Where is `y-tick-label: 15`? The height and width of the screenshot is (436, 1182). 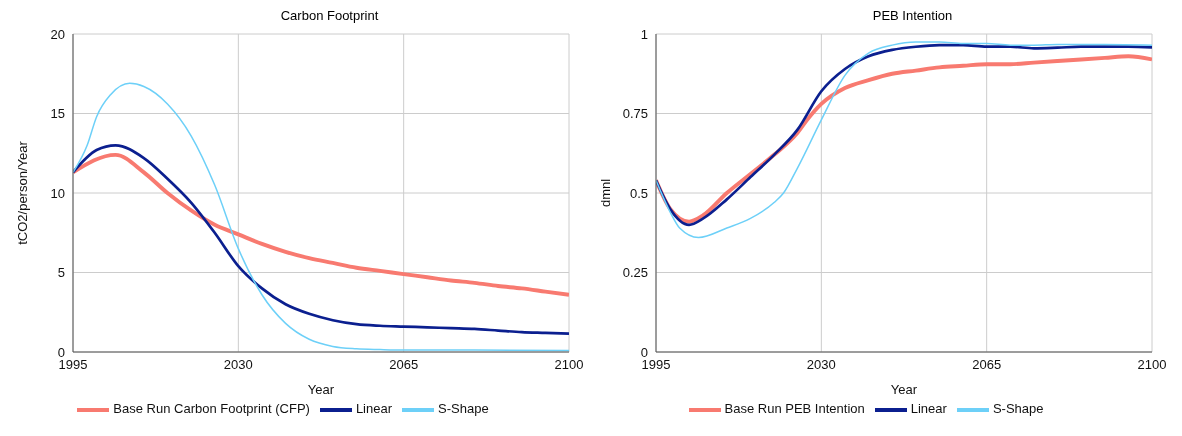 y-tick-label: 15 is located at coordinates (57, 114).